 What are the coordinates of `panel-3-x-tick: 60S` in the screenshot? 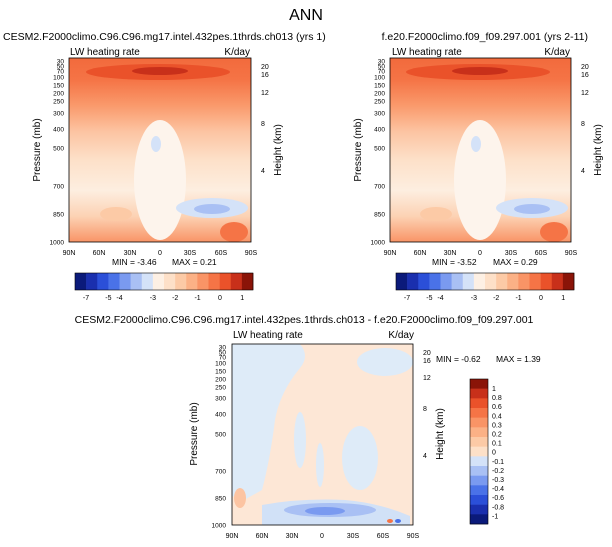 It's located at (383, 536).